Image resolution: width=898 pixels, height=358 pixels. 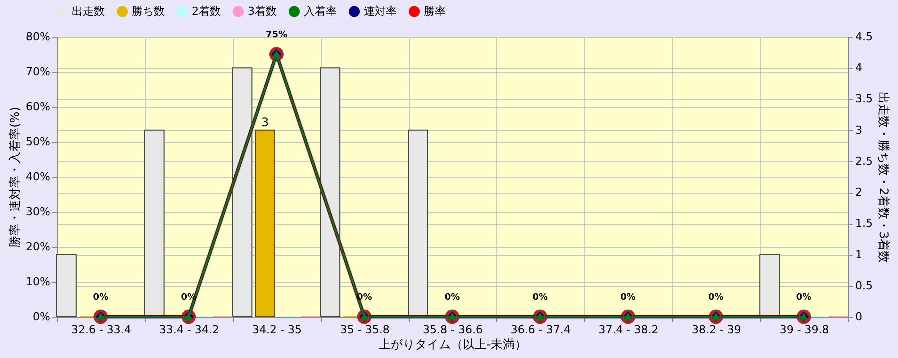 What do you see at coordinates (717, 330) in the screenshot?
I see `x-tick-label: 38.2 - 39` at bounding box center [717, 330].